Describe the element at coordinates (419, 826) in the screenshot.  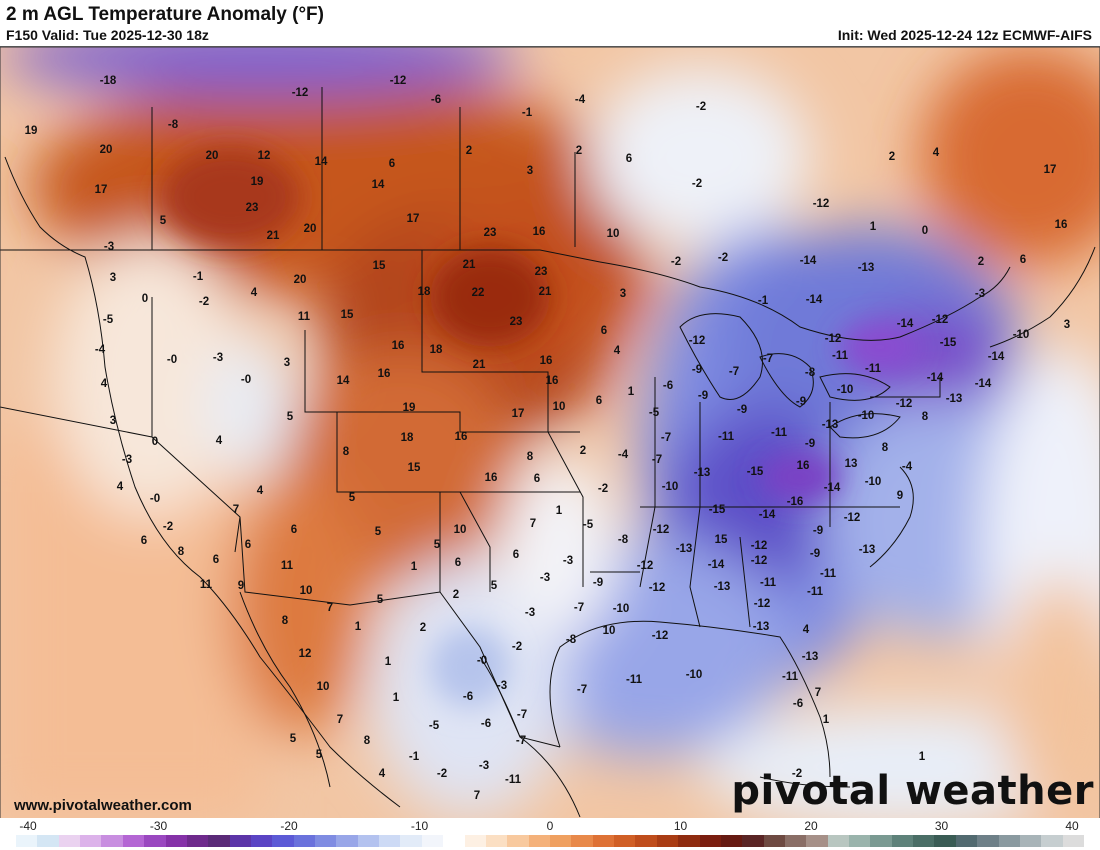
I see `colorbar-tick-label: -10` at that location.